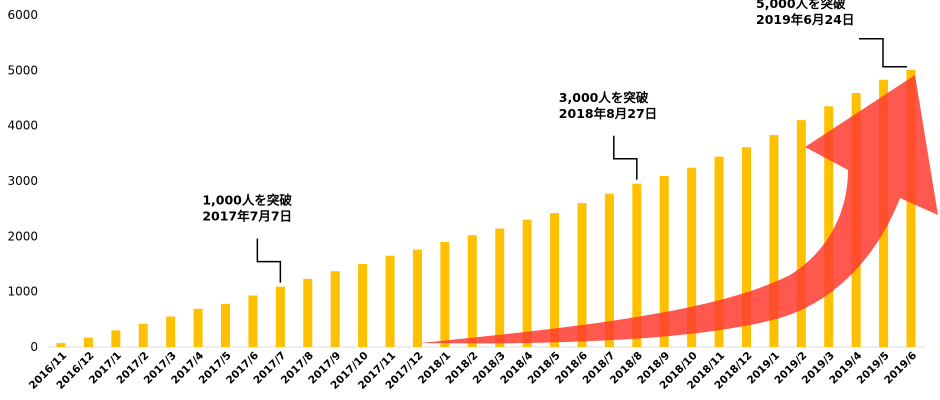 This screenshot has height=400, width=940. What do you see at coordinates (247, 200) in the screenshot?
I see `annotation-title: 1,000人を突破` at bounding box center [247, 200].